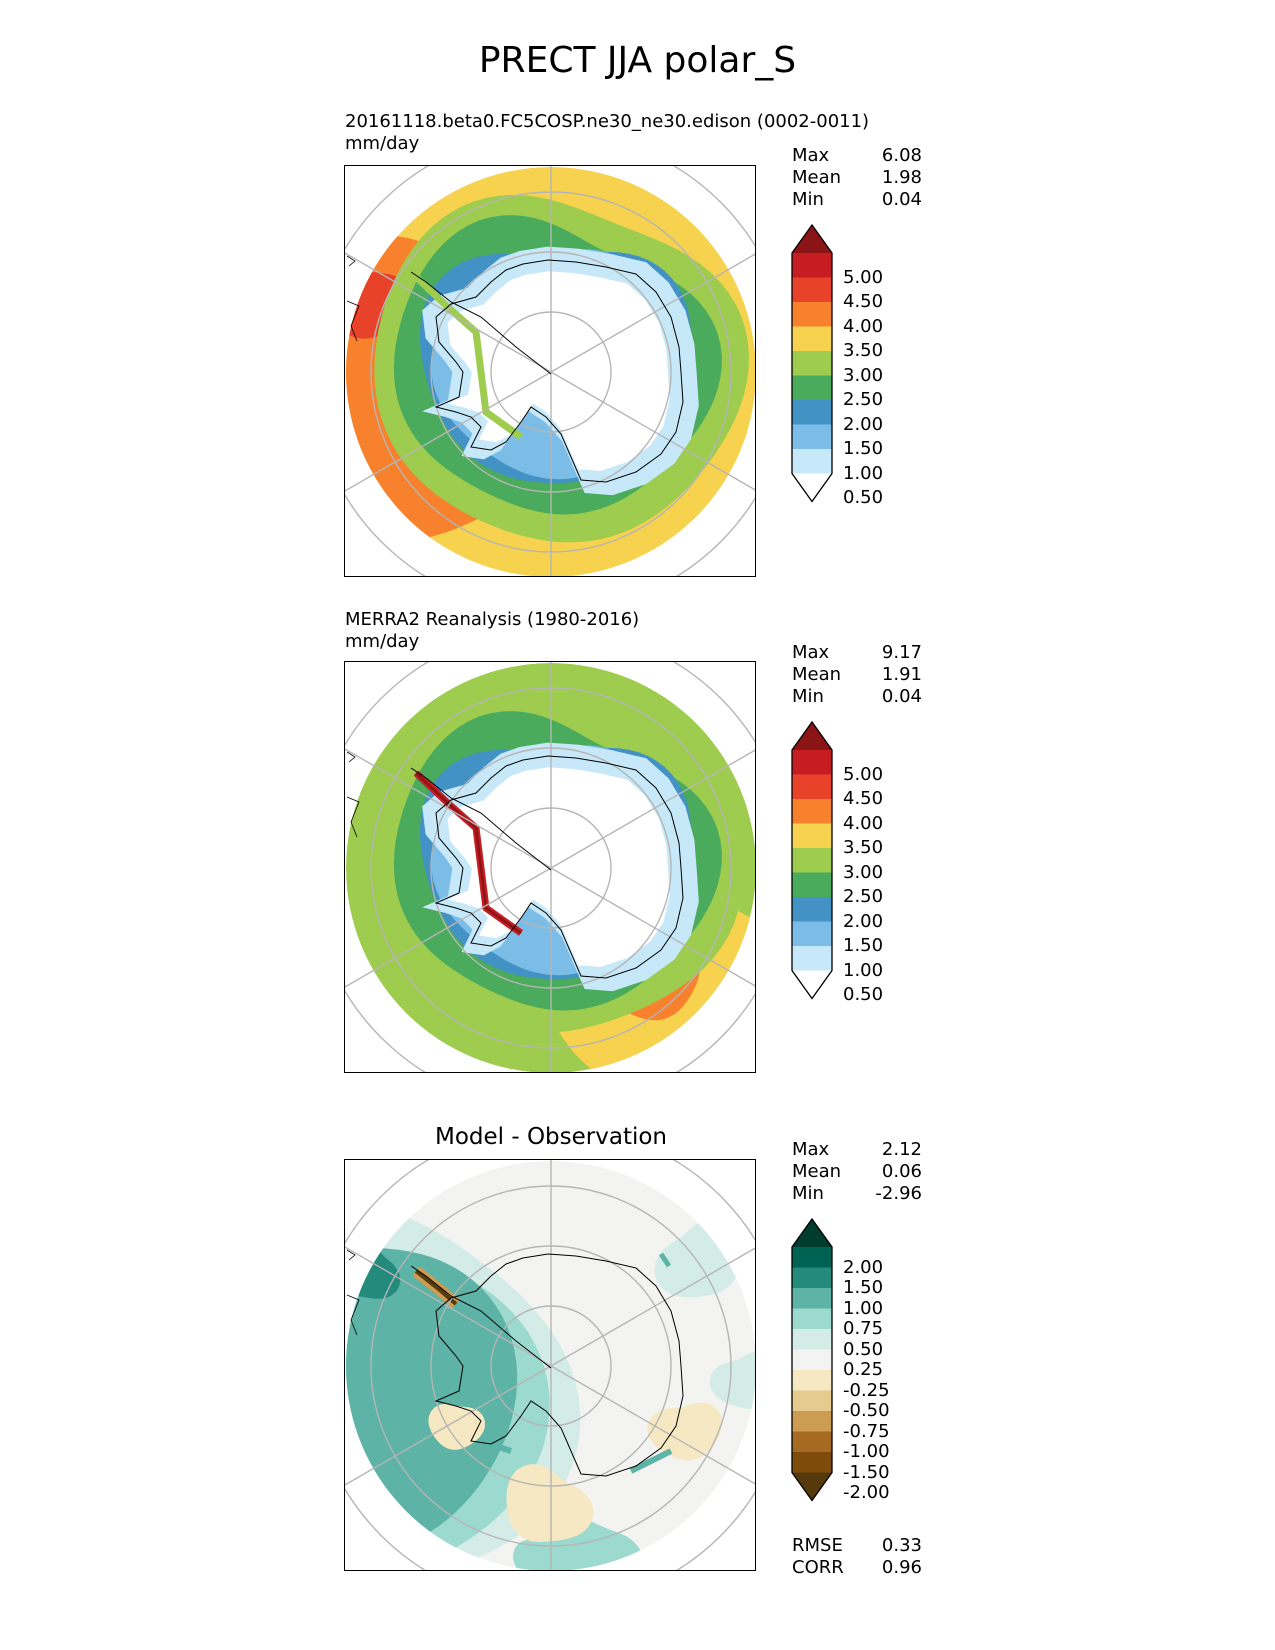  Describe the element at coordinates (817, 674) in the screenshot. I see `stat-label: Mean` at that location.